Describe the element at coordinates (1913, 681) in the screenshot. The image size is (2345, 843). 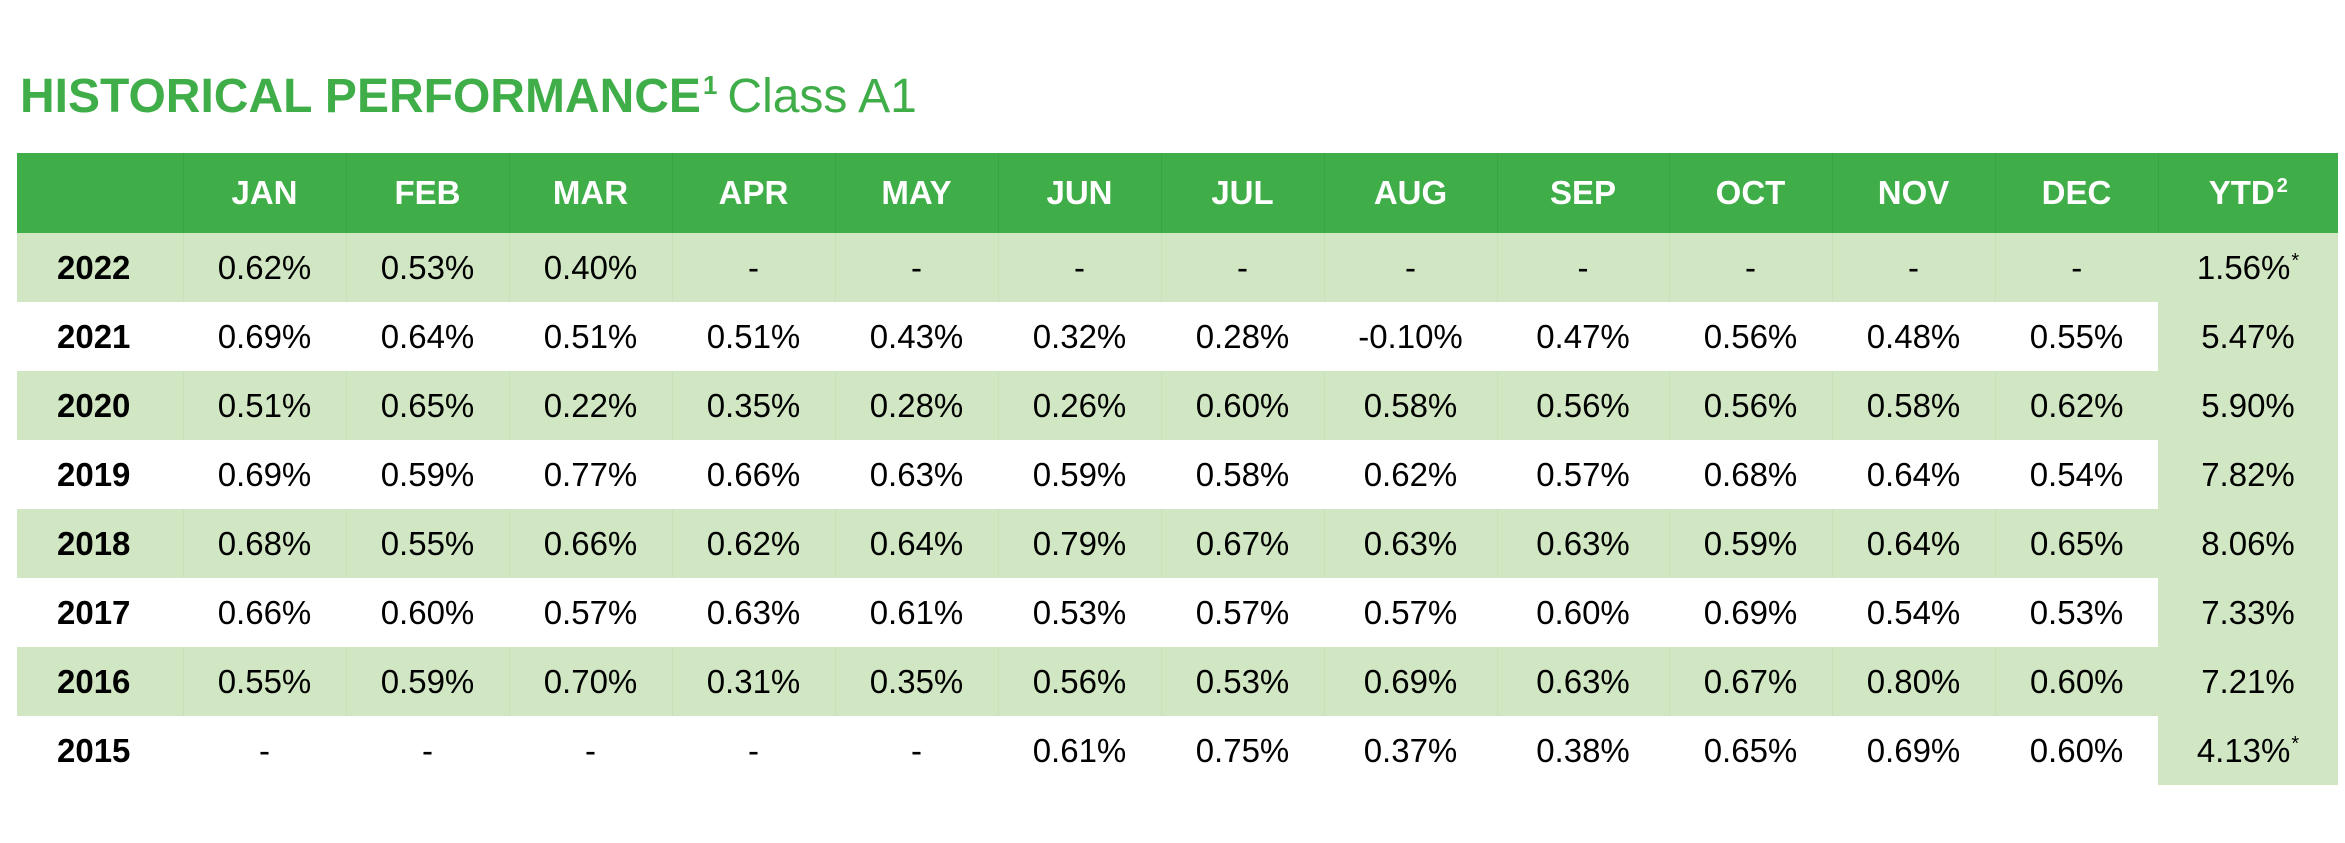
I see `monthly-return-cell: 0.80%` at that location.